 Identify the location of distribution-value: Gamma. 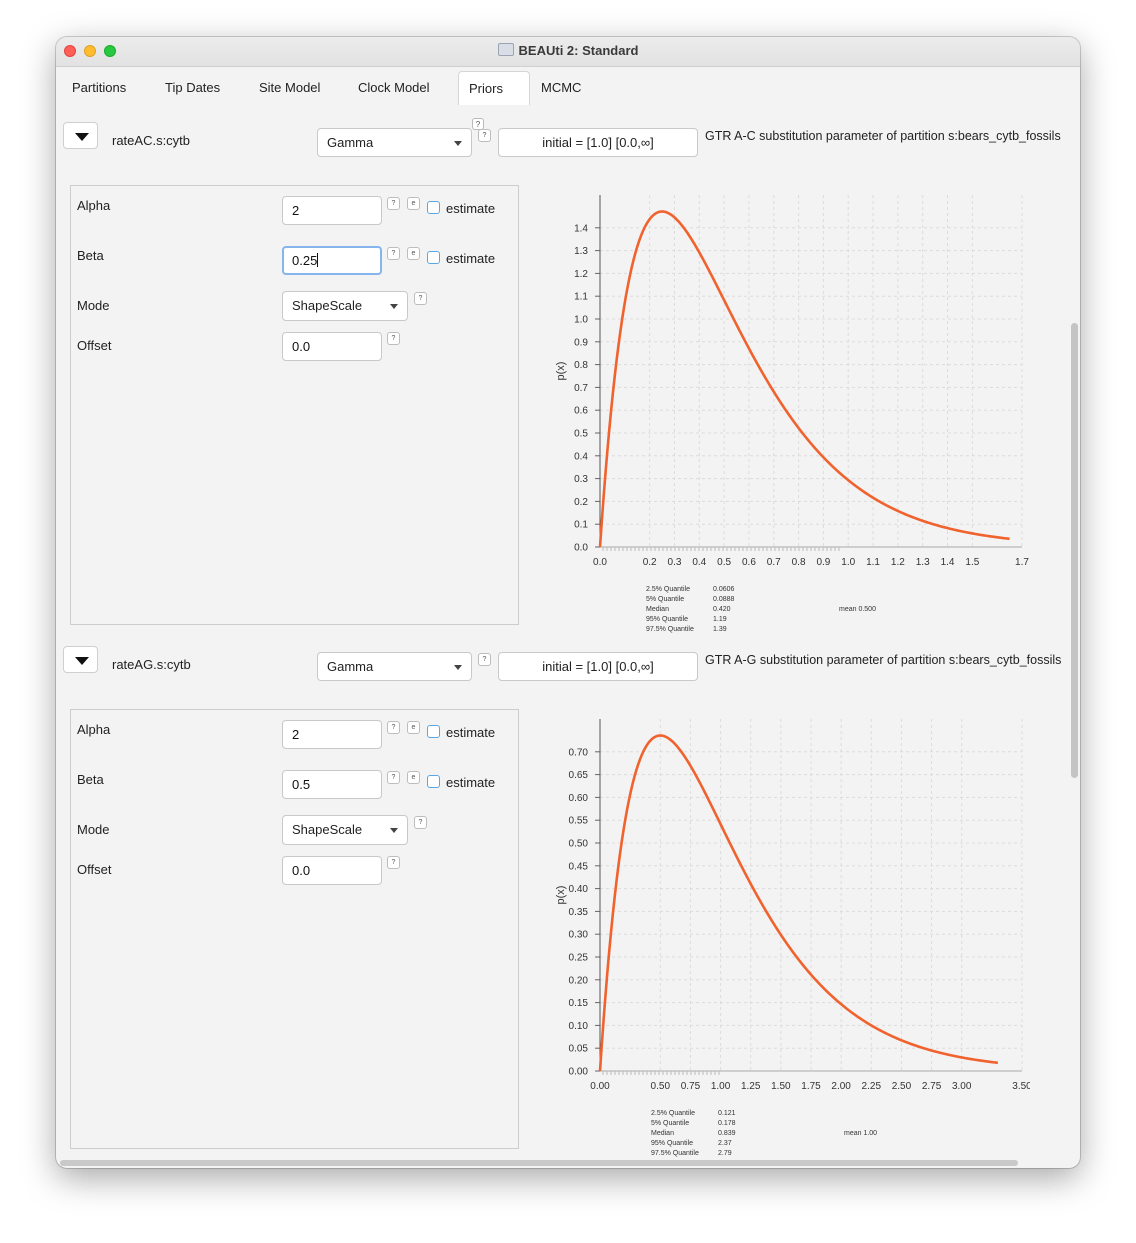
(350, 142).